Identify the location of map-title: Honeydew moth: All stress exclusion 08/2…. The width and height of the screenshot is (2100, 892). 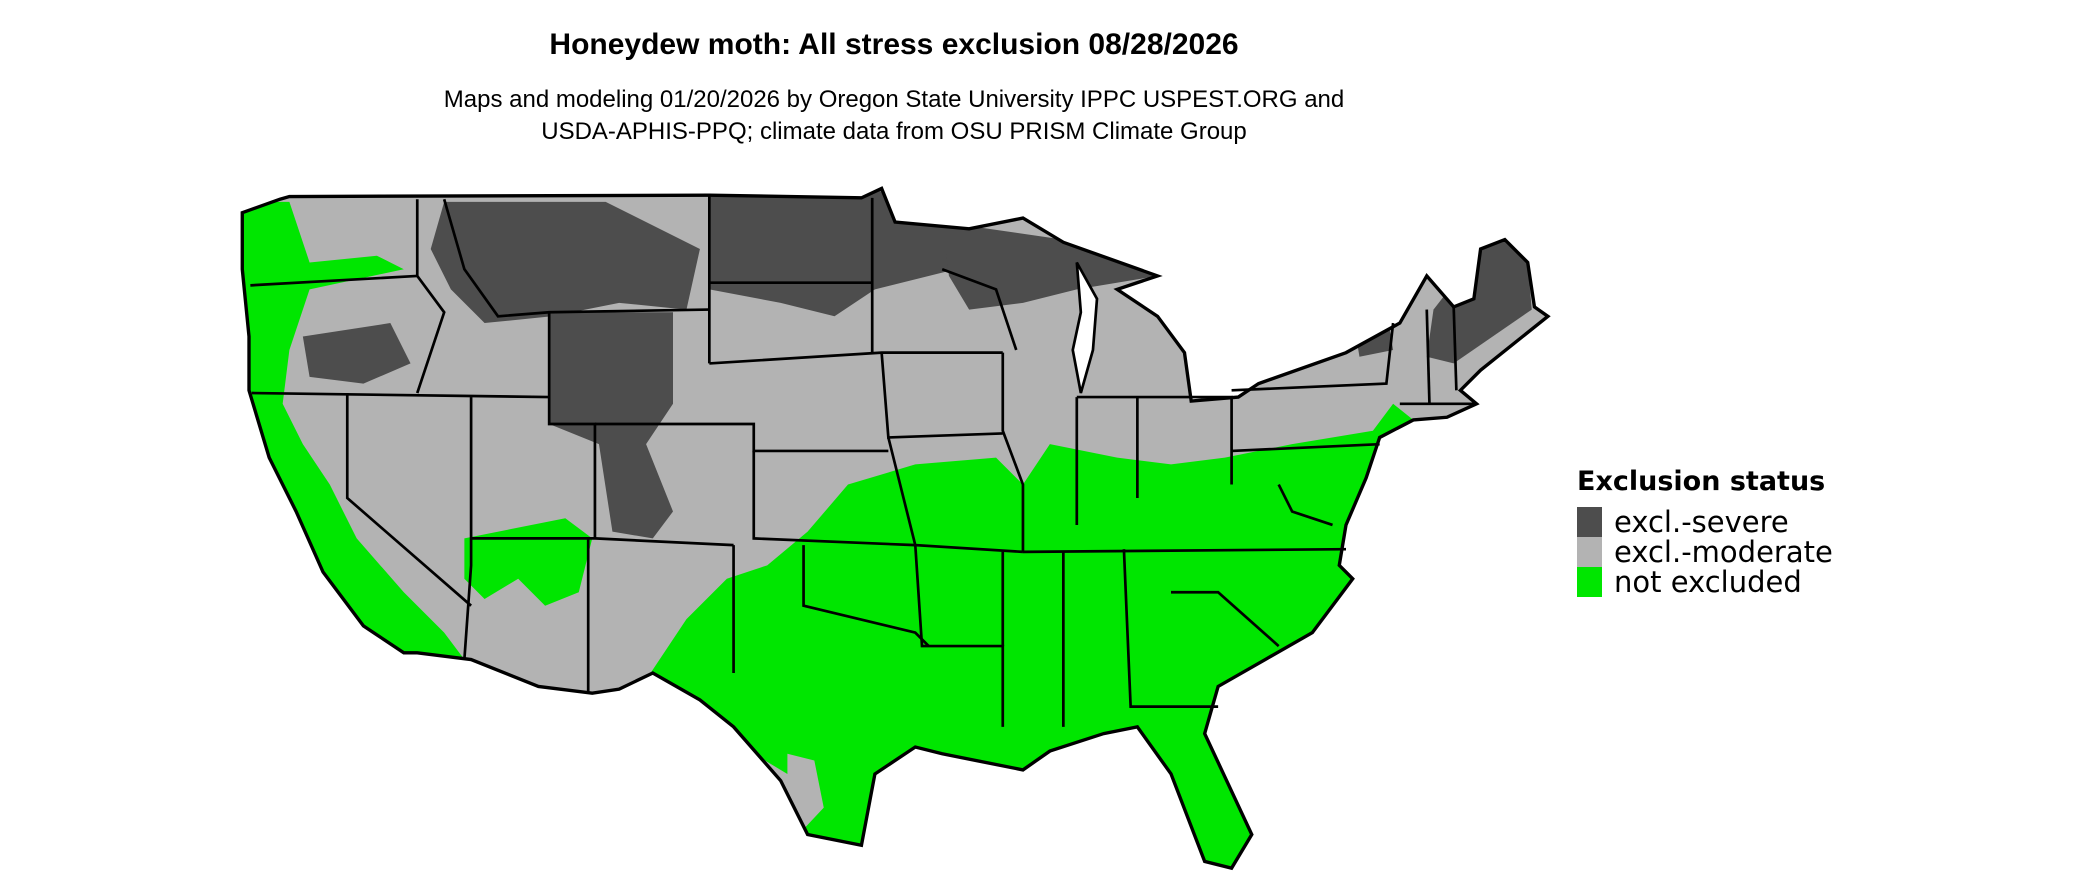
(894, 44).